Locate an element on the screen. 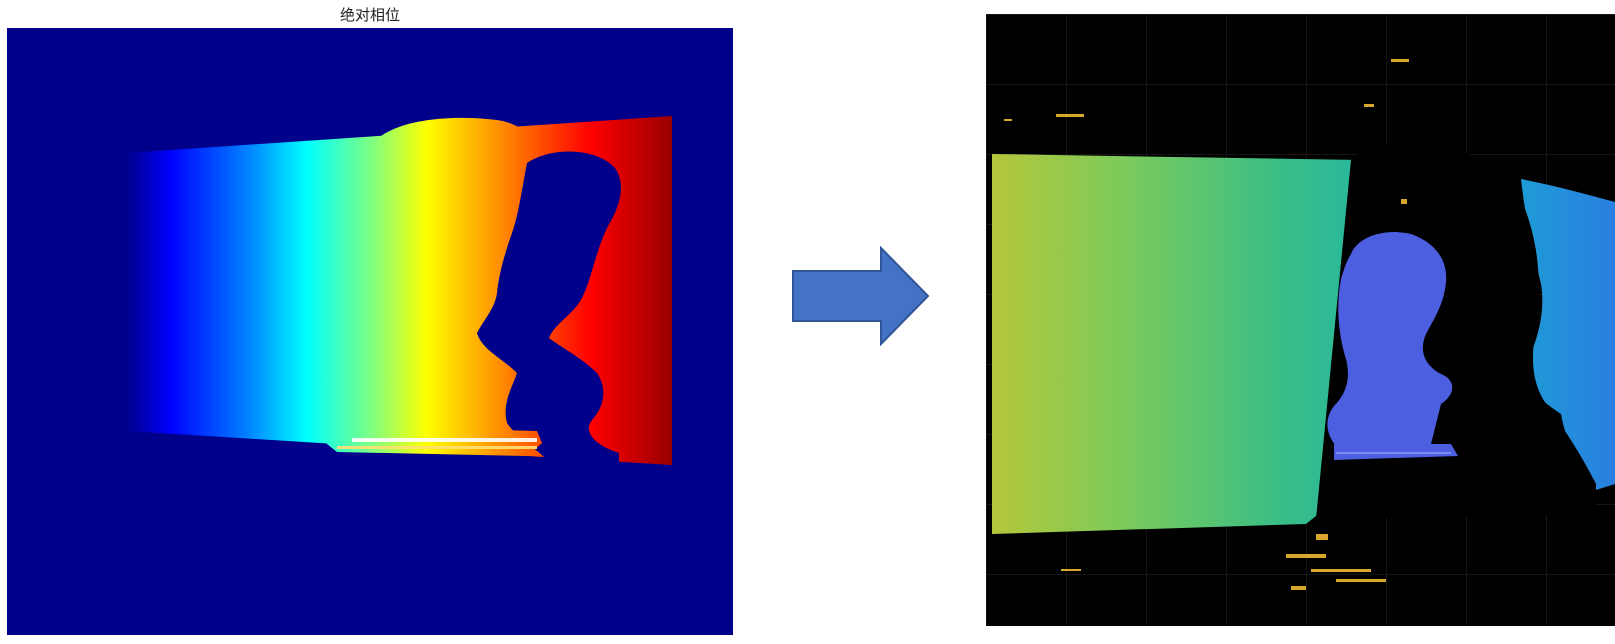 This screenshot has height=644, width=1615. wall-surface is located at coordinates (1179, 344).